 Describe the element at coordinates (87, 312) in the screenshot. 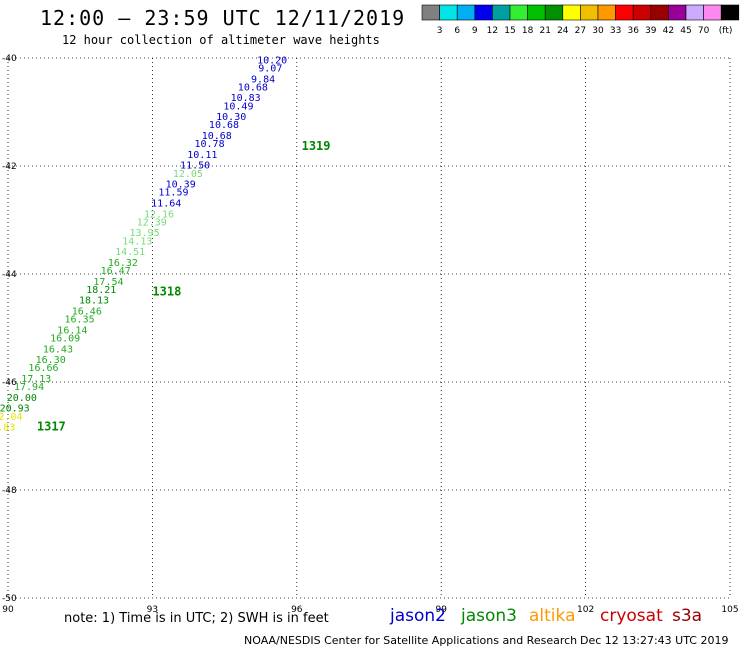

I see `wave-height-label: 16.46` at that location.